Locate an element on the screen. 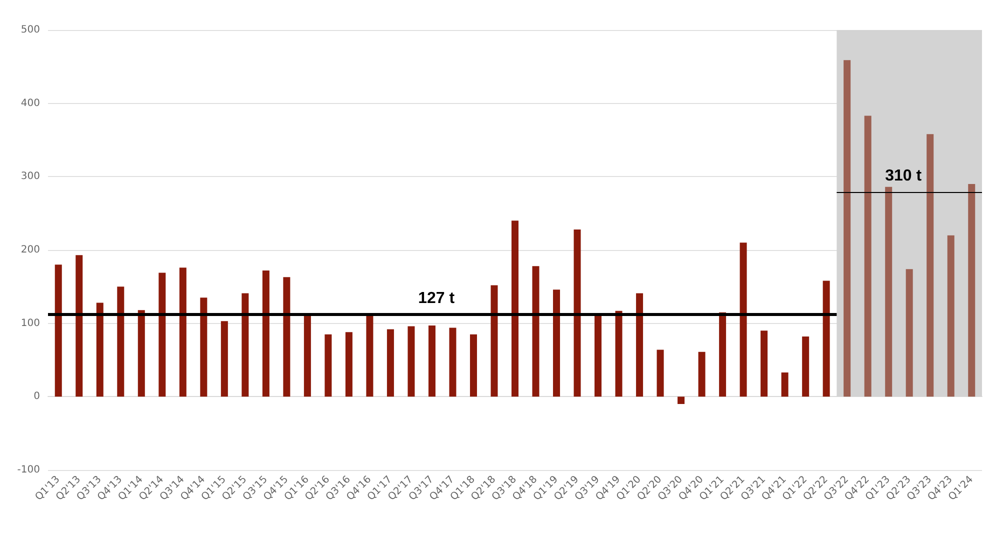 This screenshot has height=540, width=1000. ref-line-label: 310 t is located at coordinates (903, 176).